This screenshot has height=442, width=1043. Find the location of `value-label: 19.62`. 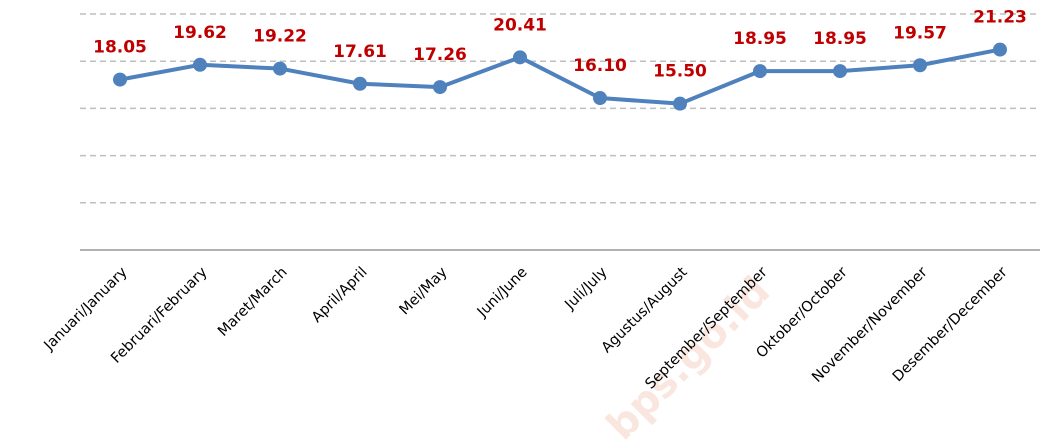

value-label: 19.62 is located at coordinates (200, 33).